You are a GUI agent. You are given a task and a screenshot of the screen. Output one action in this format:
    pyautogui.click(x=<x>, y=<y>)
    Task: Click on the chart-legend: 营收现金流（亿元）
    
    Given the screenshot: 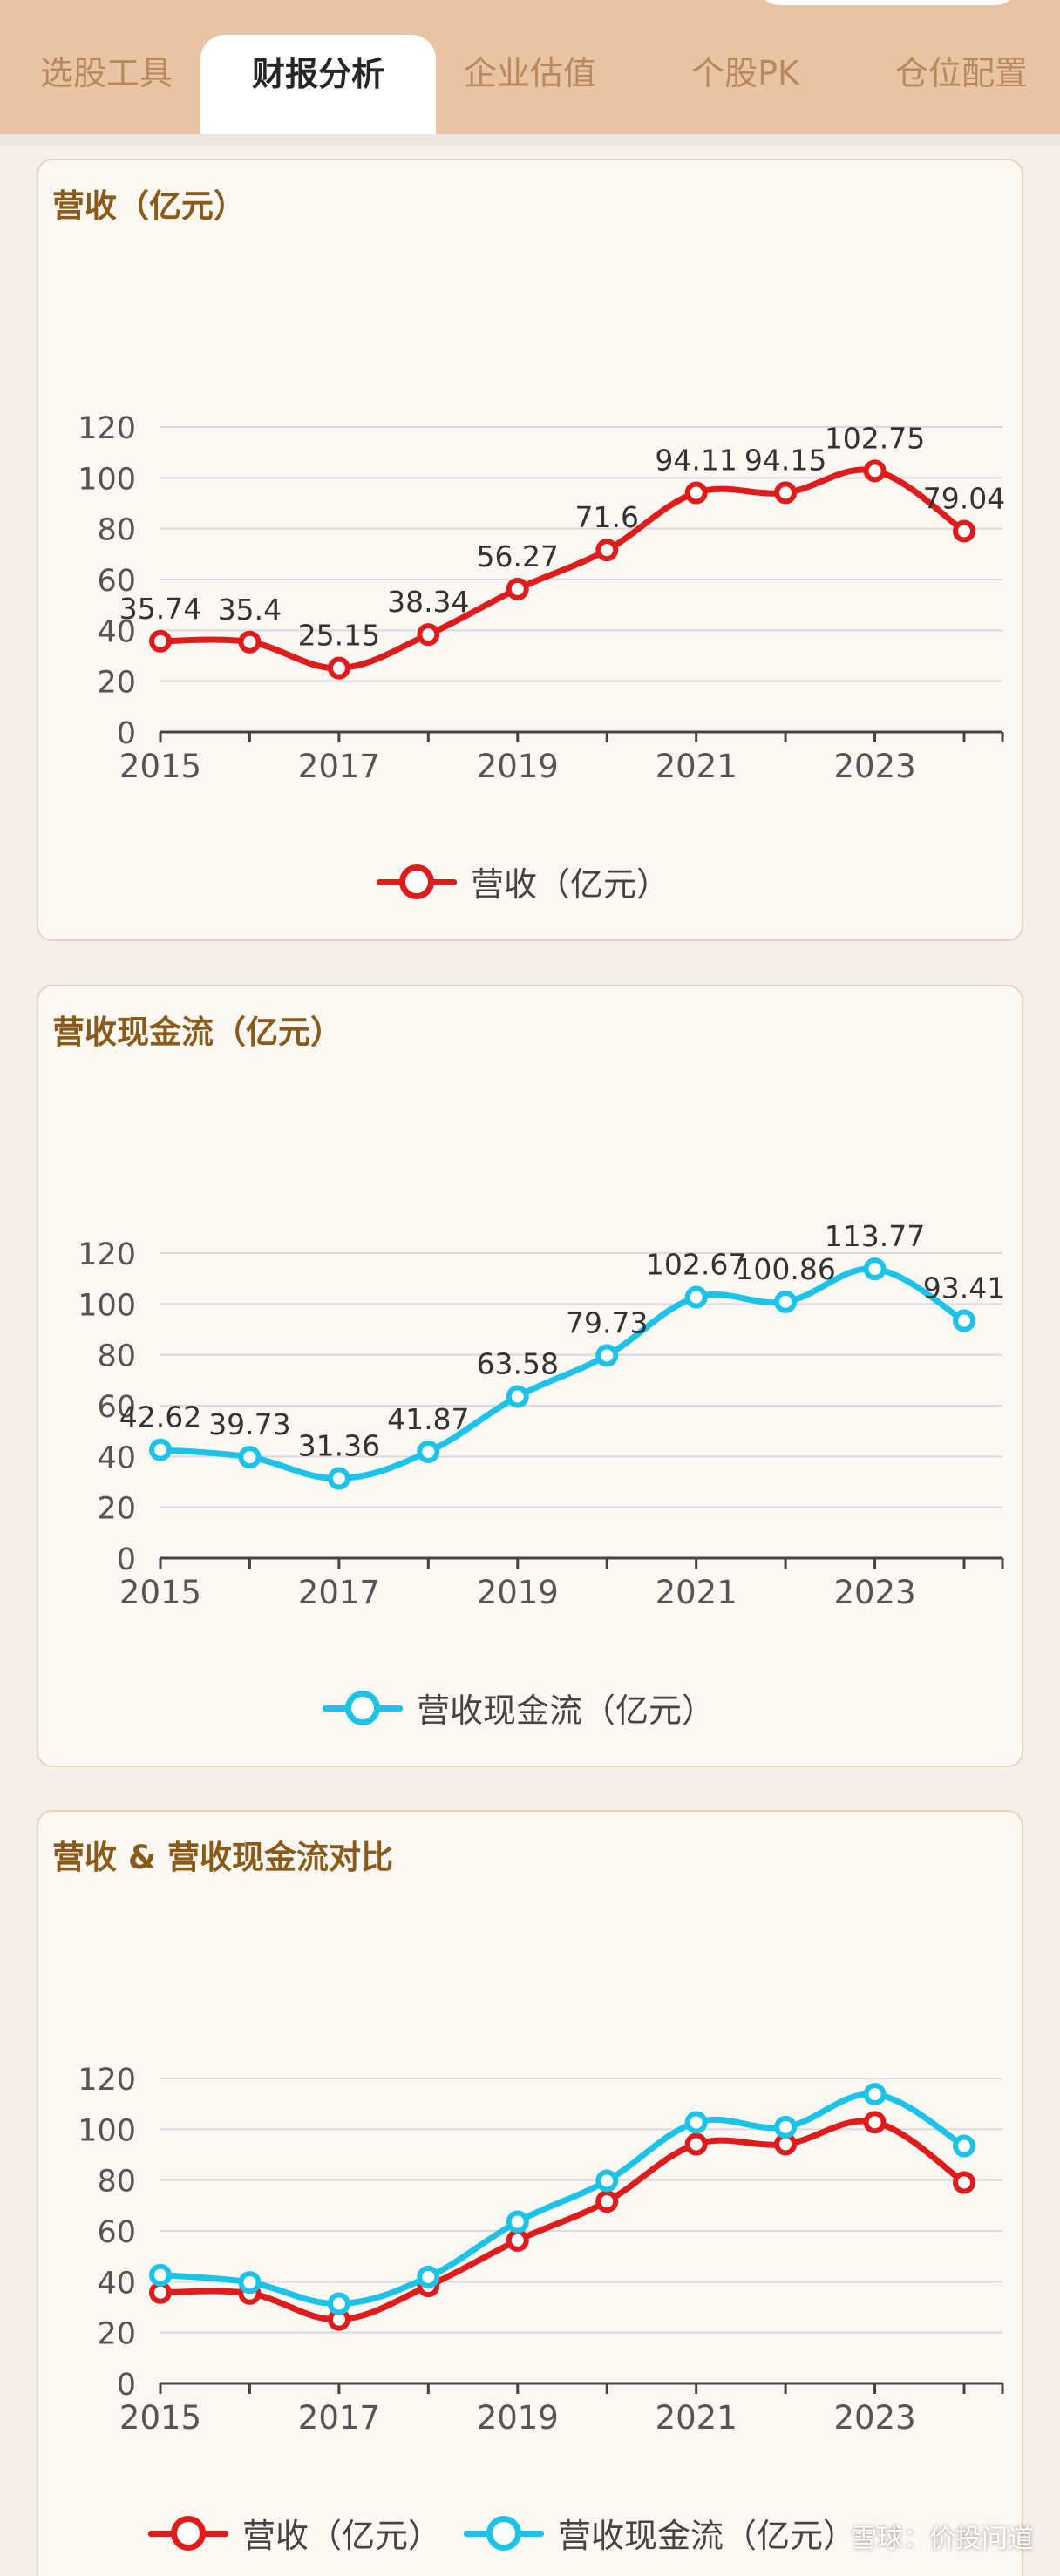 What is the action you would take?
    pyautogui.click(x=530, y=1708)
    